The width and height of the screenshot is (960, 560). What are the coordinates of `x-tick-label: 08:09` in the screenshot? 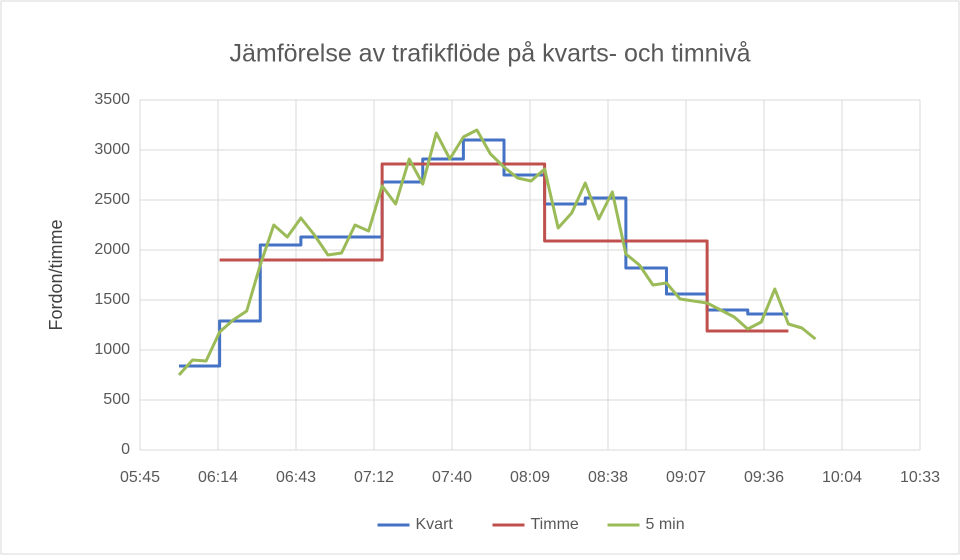 It's located at (530, 477).